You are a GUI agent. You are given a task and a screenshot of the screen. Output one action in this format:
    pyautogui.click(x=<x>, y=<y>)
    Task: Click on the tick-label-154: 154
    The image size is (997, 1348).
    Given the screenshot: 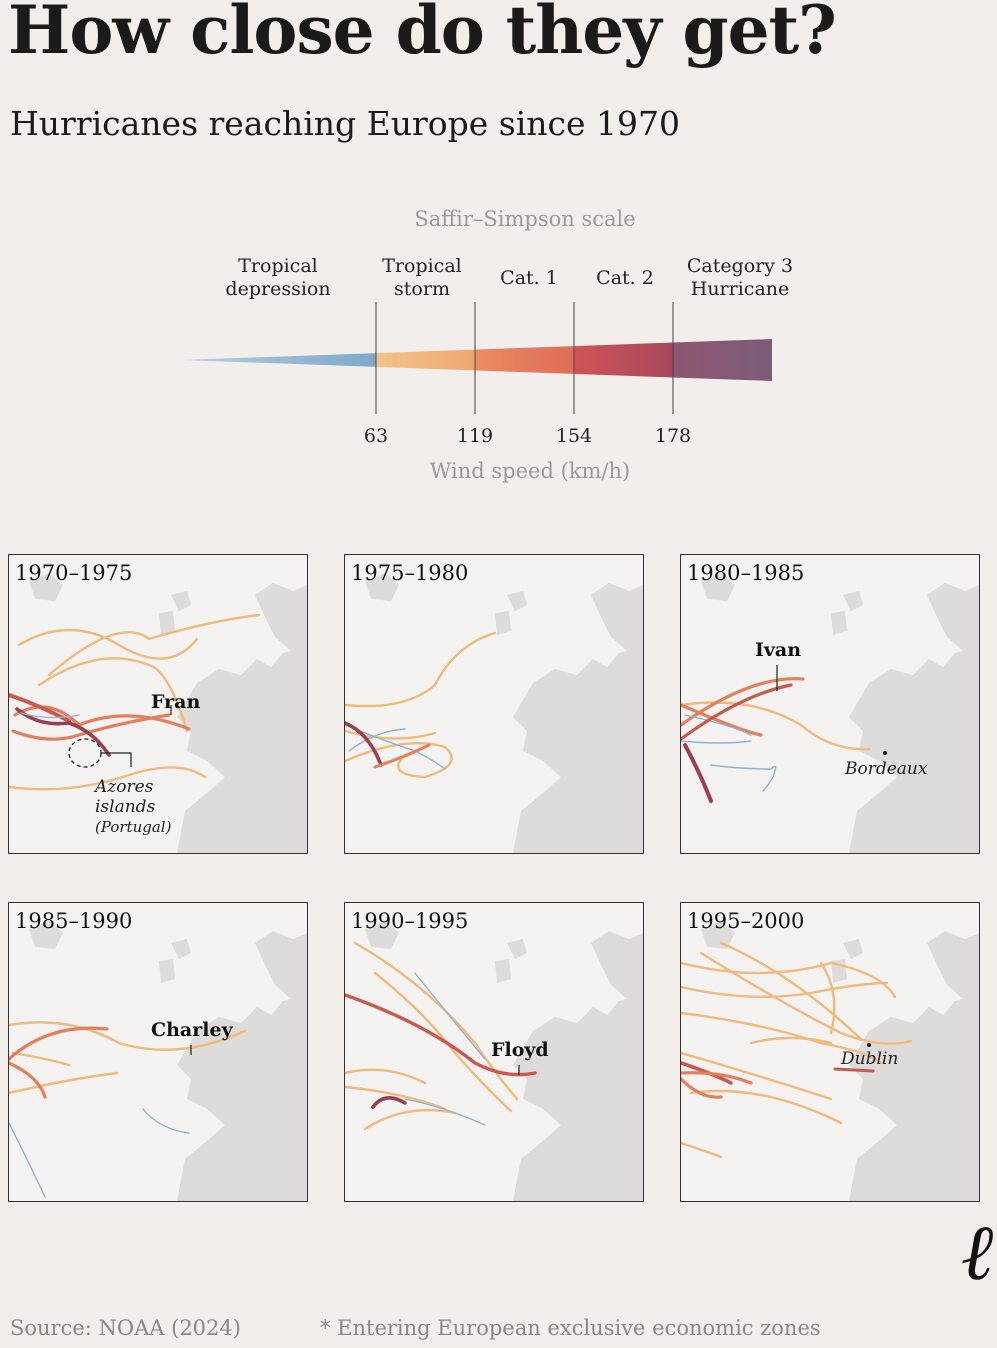 What is the action you would take?
    pyautogui.click(x=574, y=436)
    